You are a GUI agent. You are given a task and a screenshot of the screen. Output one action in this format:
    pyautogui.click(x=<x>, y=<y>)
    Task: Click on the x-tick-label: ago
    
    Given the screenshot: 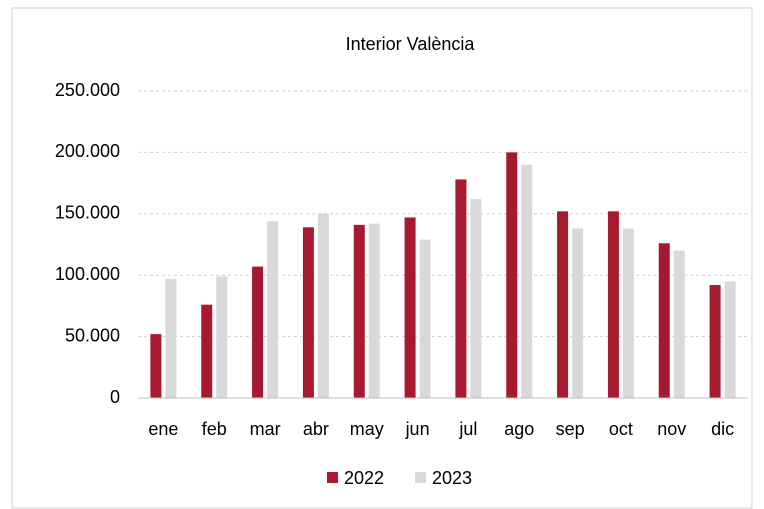 What is the action you would take?
    pyautogui.click(x=519, y=429)
    